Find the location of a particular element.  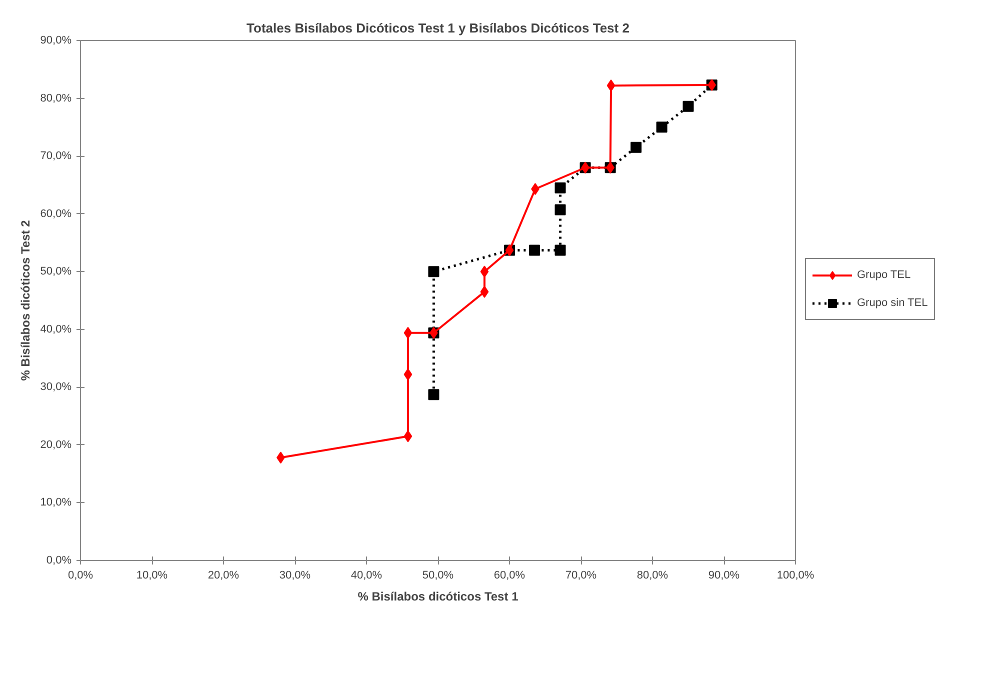

x-tick-label: 80,0% is located at coordinates (652, 576).